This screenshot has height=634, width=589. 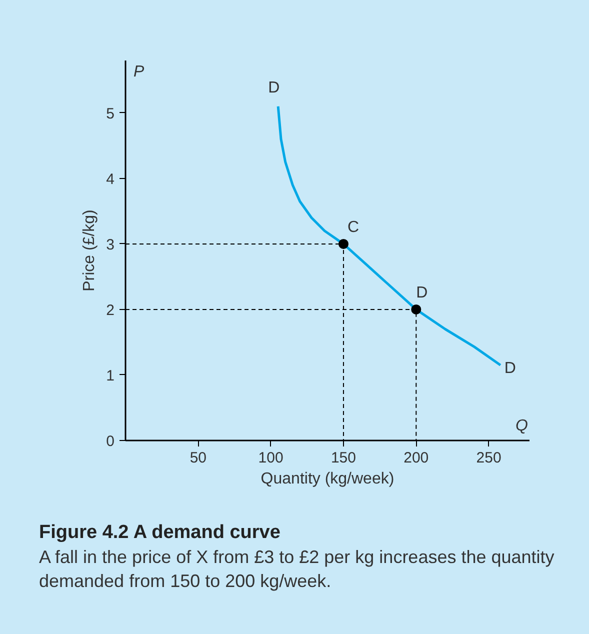 What do you see at coordinates (110, 441) in the screenshot?
I see `y-tick-label: 0` at bounding box center [110, 441].